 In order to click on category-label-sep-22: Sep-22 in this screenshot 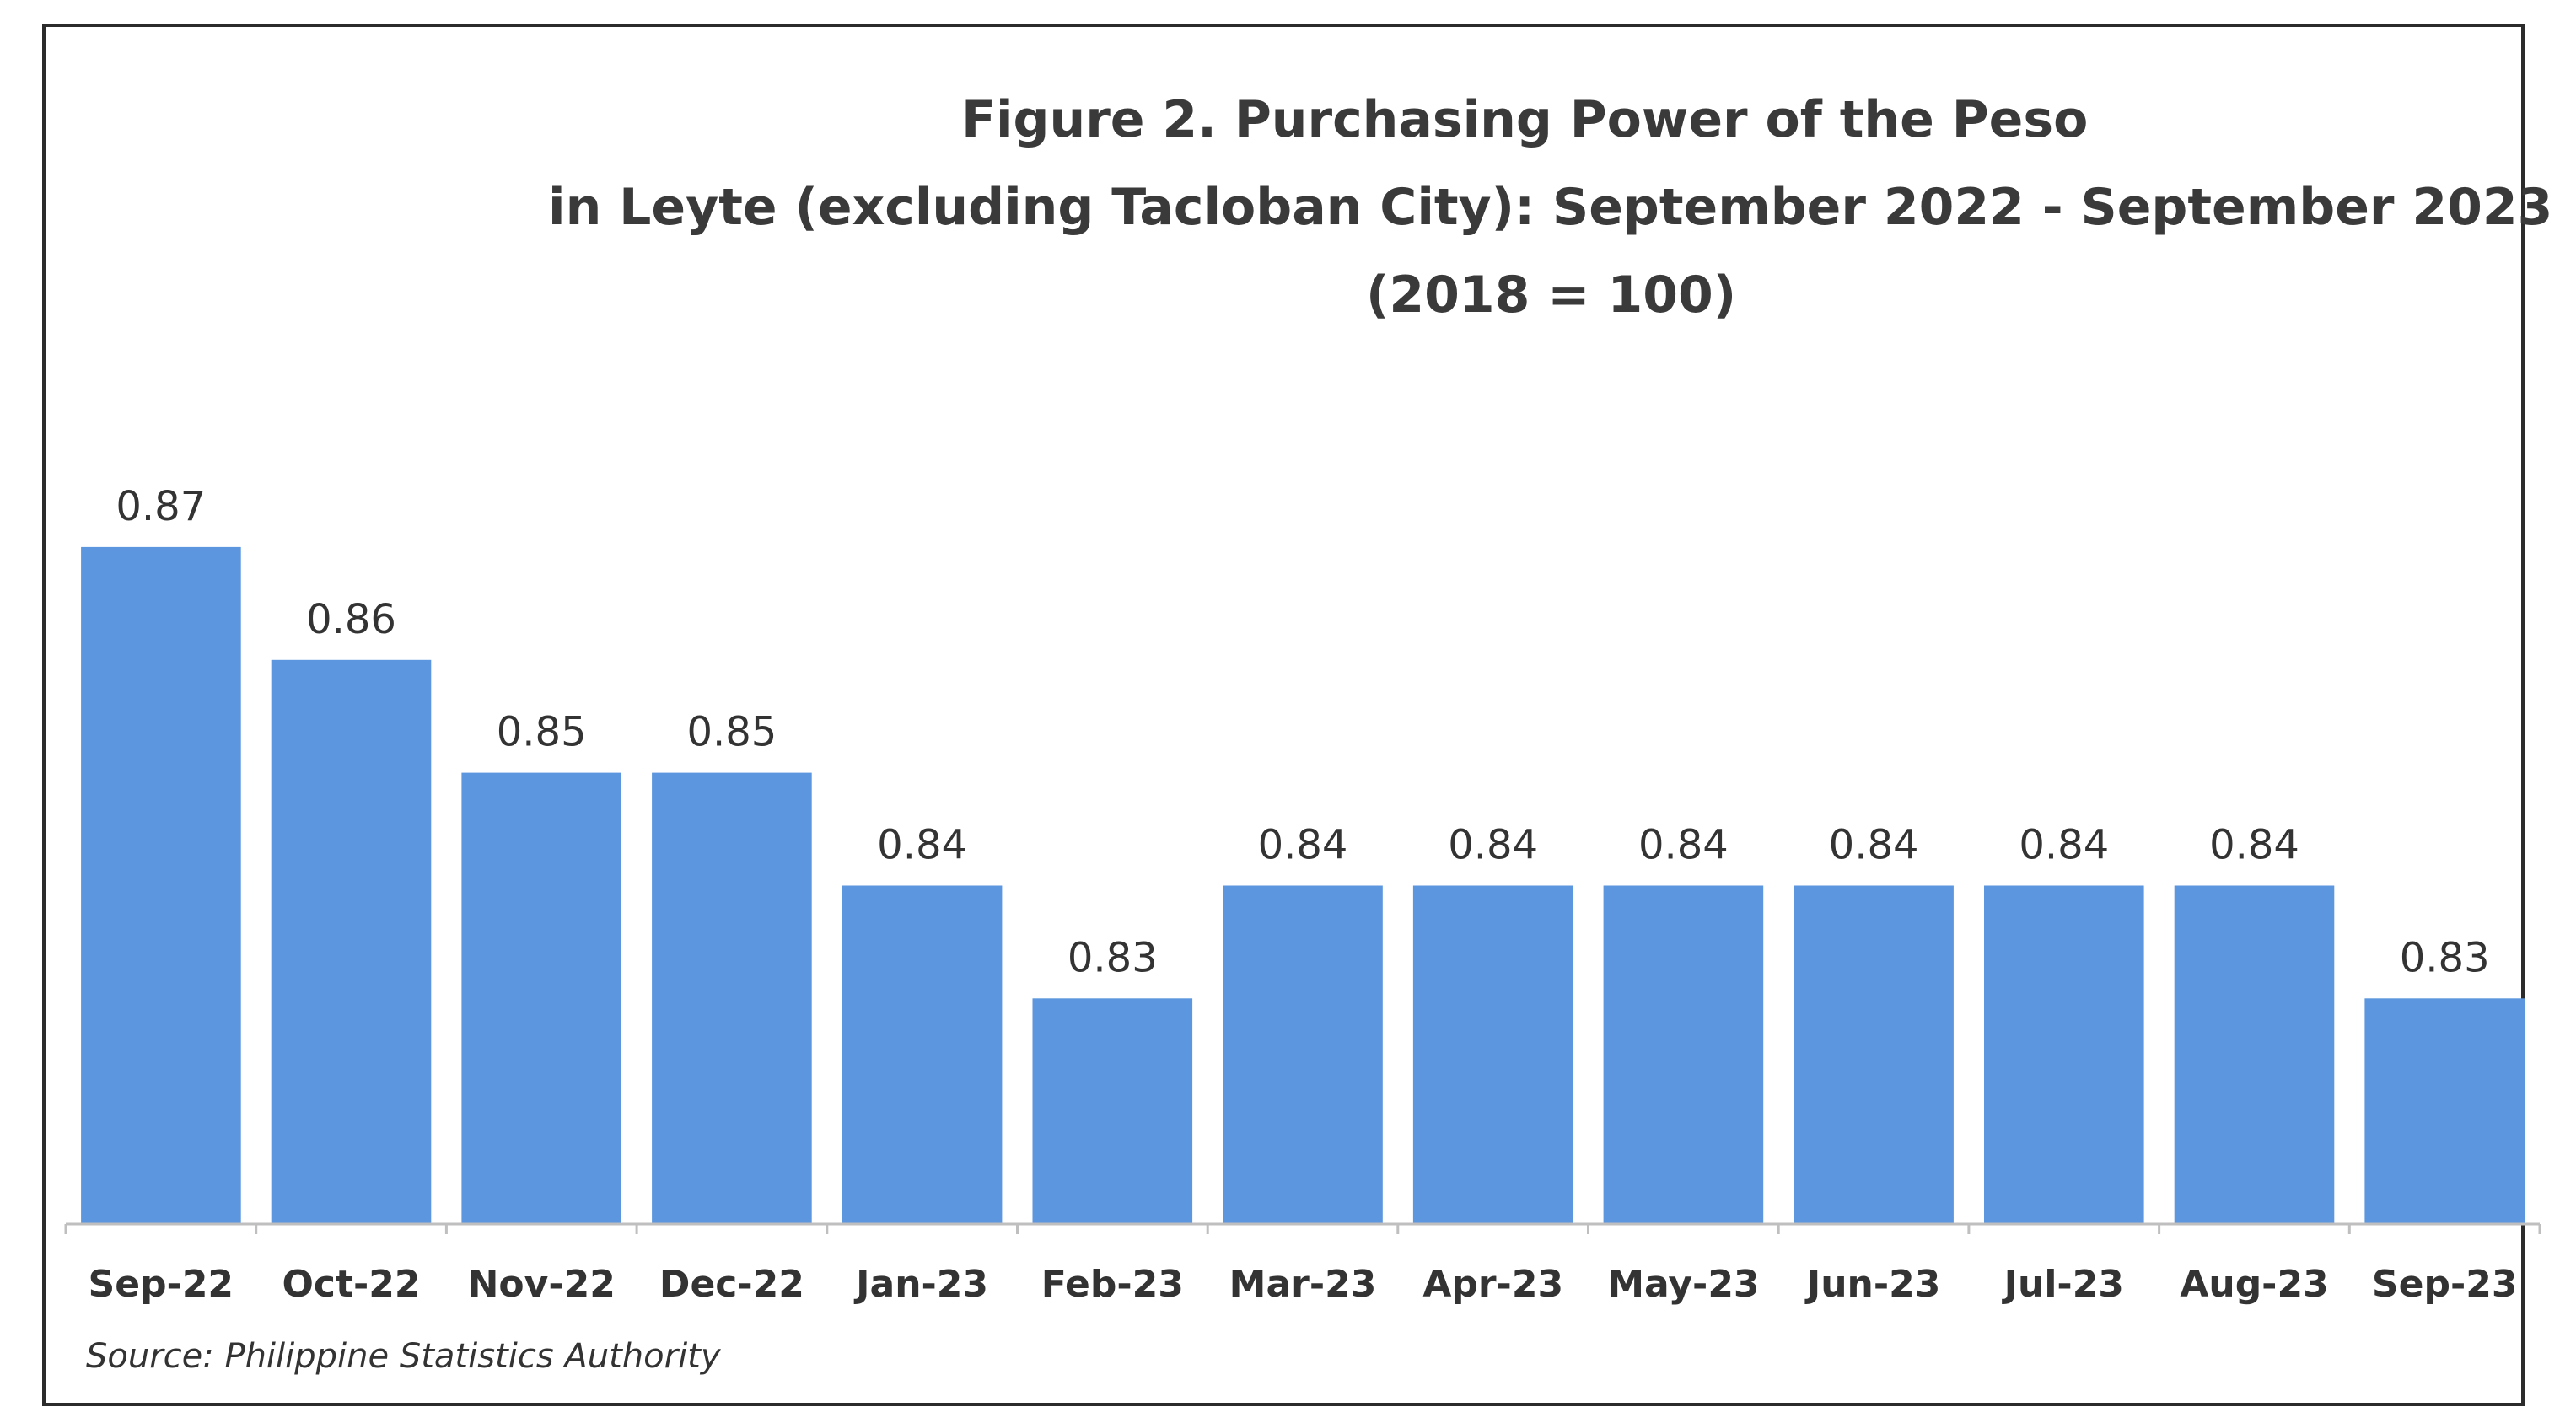, I will do `click(161, 1284)`.